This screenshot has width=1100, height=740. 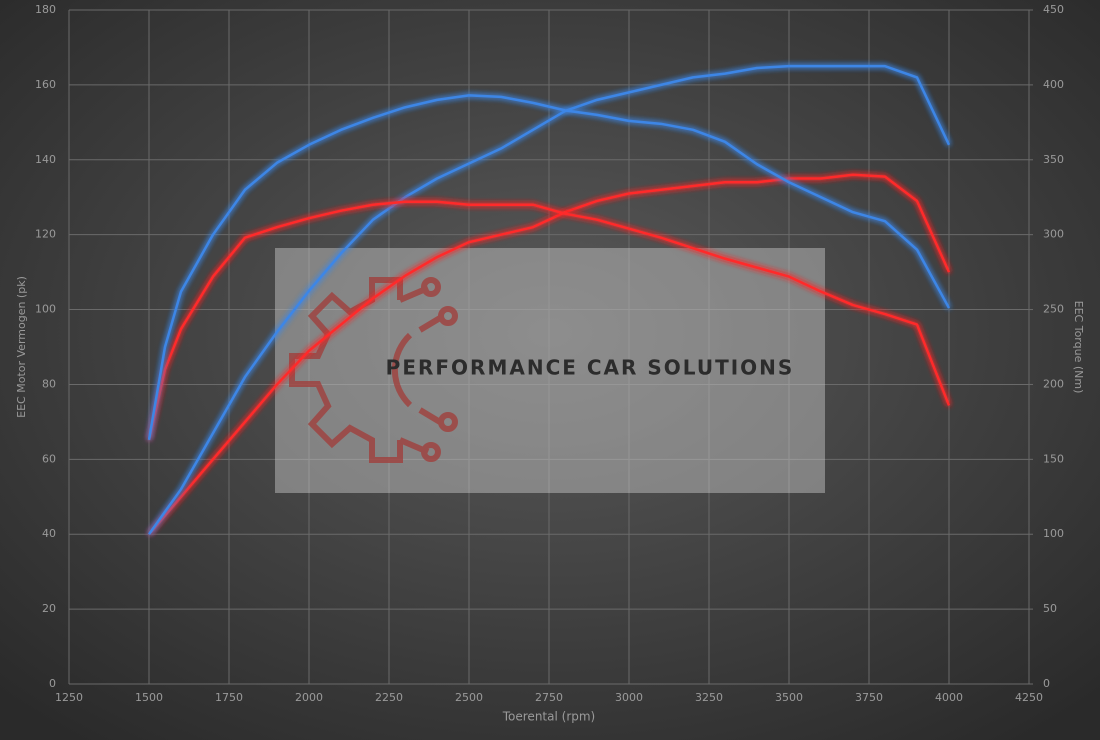 What do you see at coordinates (1053, 9) in the screenshot?
I see `y2-tick-label: 450` at bounding box center [1053, 9].